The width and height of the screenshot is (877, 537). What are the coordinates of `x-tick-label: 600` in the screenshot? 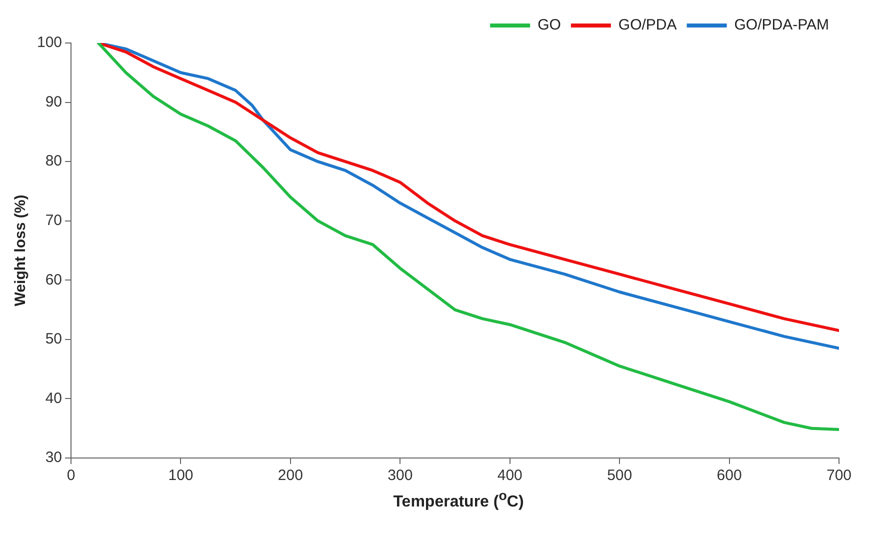 It's located at (729, 475).